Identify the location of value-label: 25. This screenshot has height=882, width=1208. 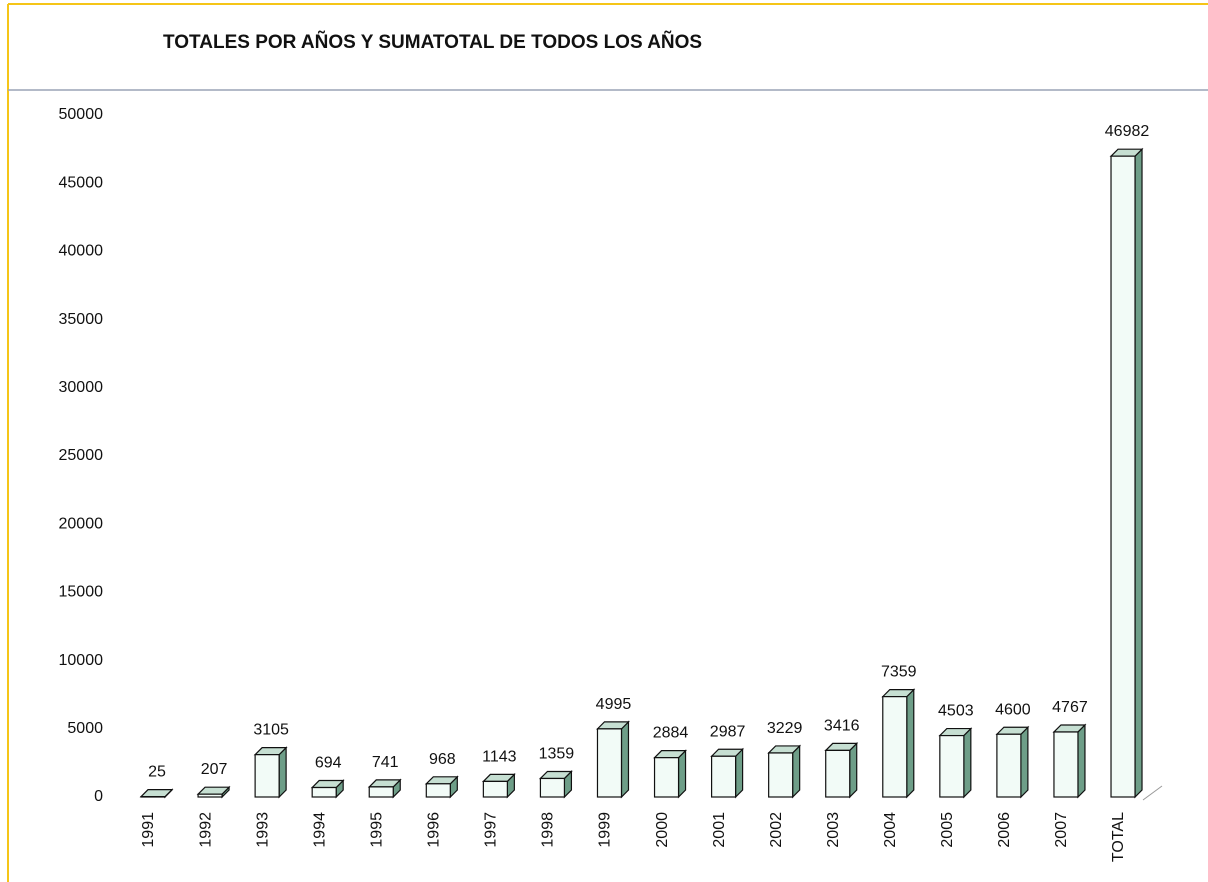
(157, 772).